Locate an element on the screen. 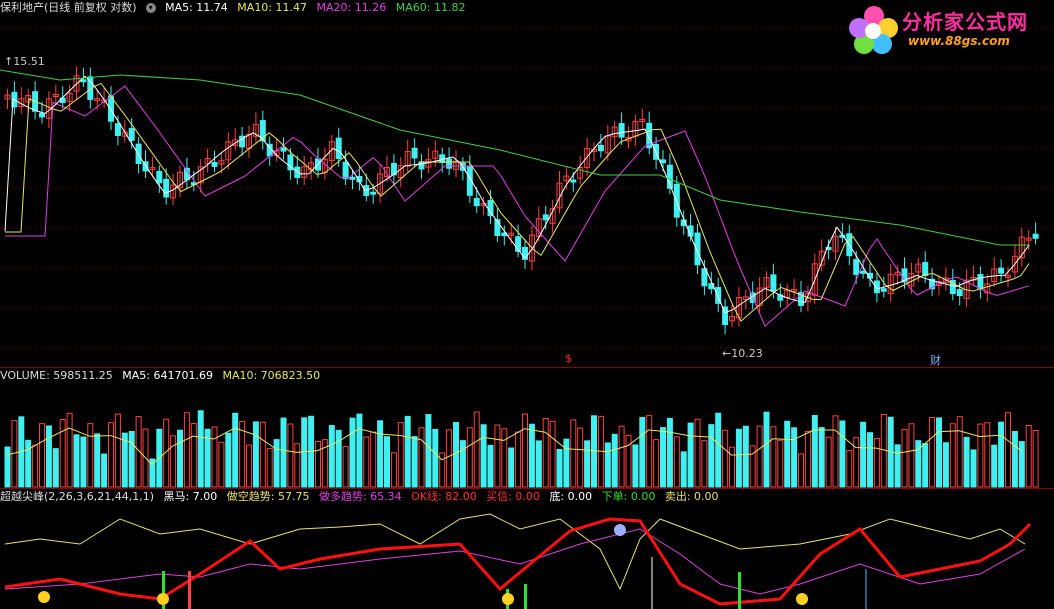 The image size is (1054, 609). maichu-readout: 卖出: 0.00 is located at coordinates (691, 496).